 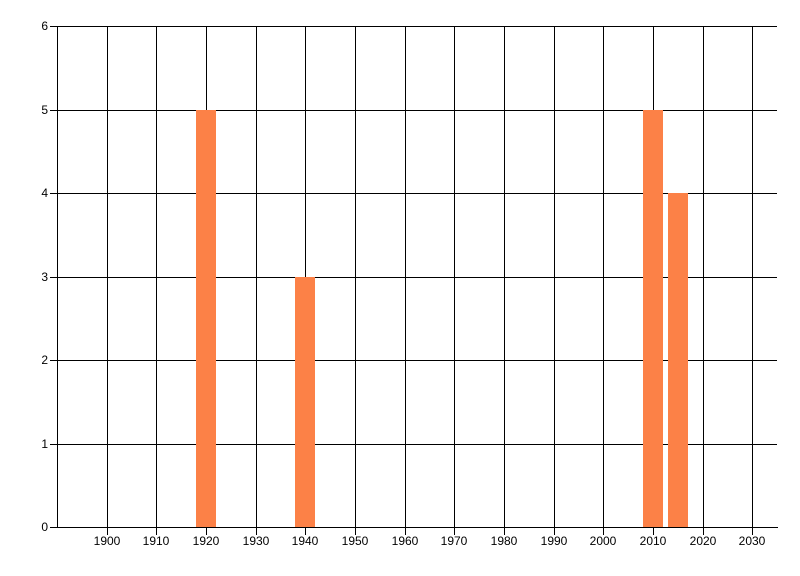 I want to click on x-axis-tick-label: 1960, so click(x=405, y=541).